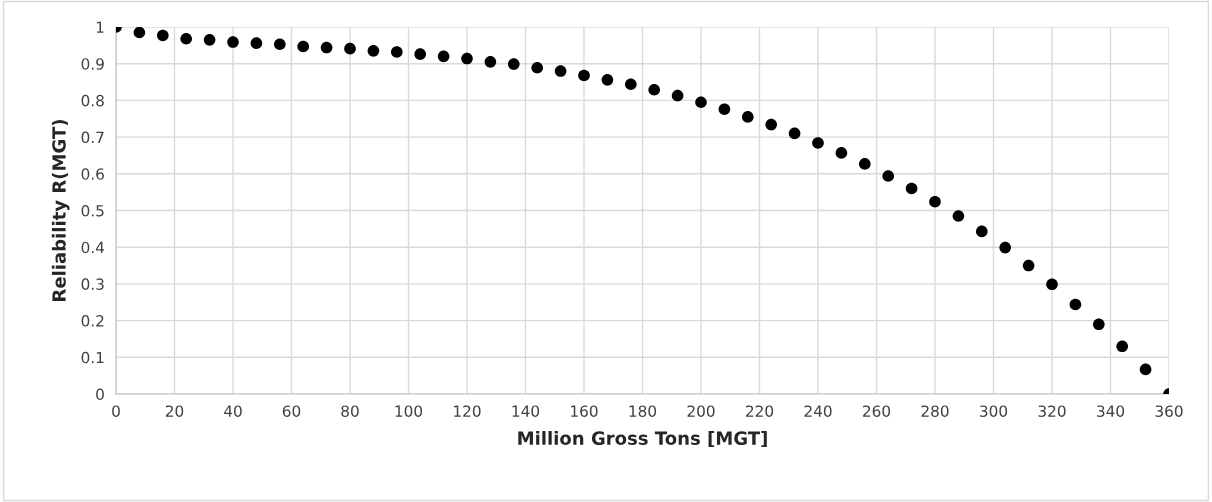  What do you see at coordinates (584, 411) in the screenshot?
I see `x-tick-label: 160` at bounding box center [584, 411].